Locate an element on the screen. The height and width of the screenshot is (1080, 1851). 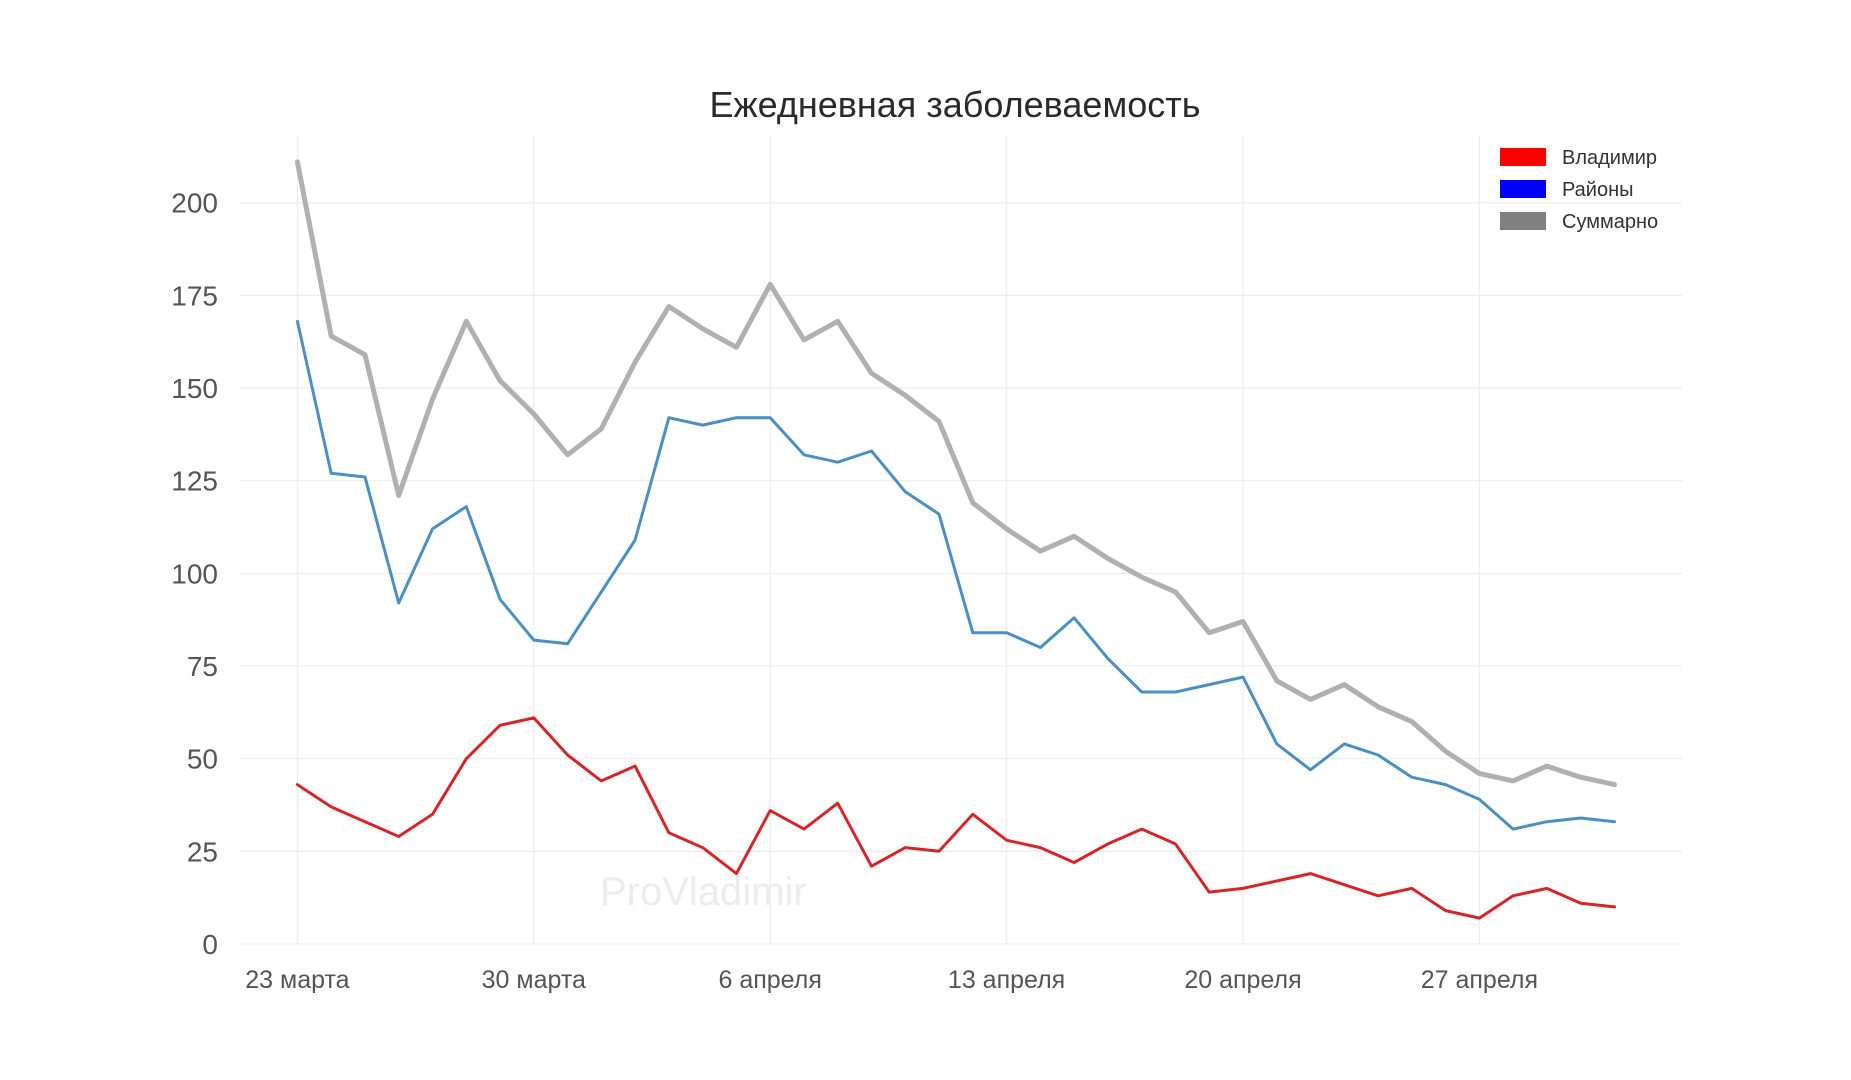
chart-title: Ежедневная заболеваемость is located at coordinates (955, 104).